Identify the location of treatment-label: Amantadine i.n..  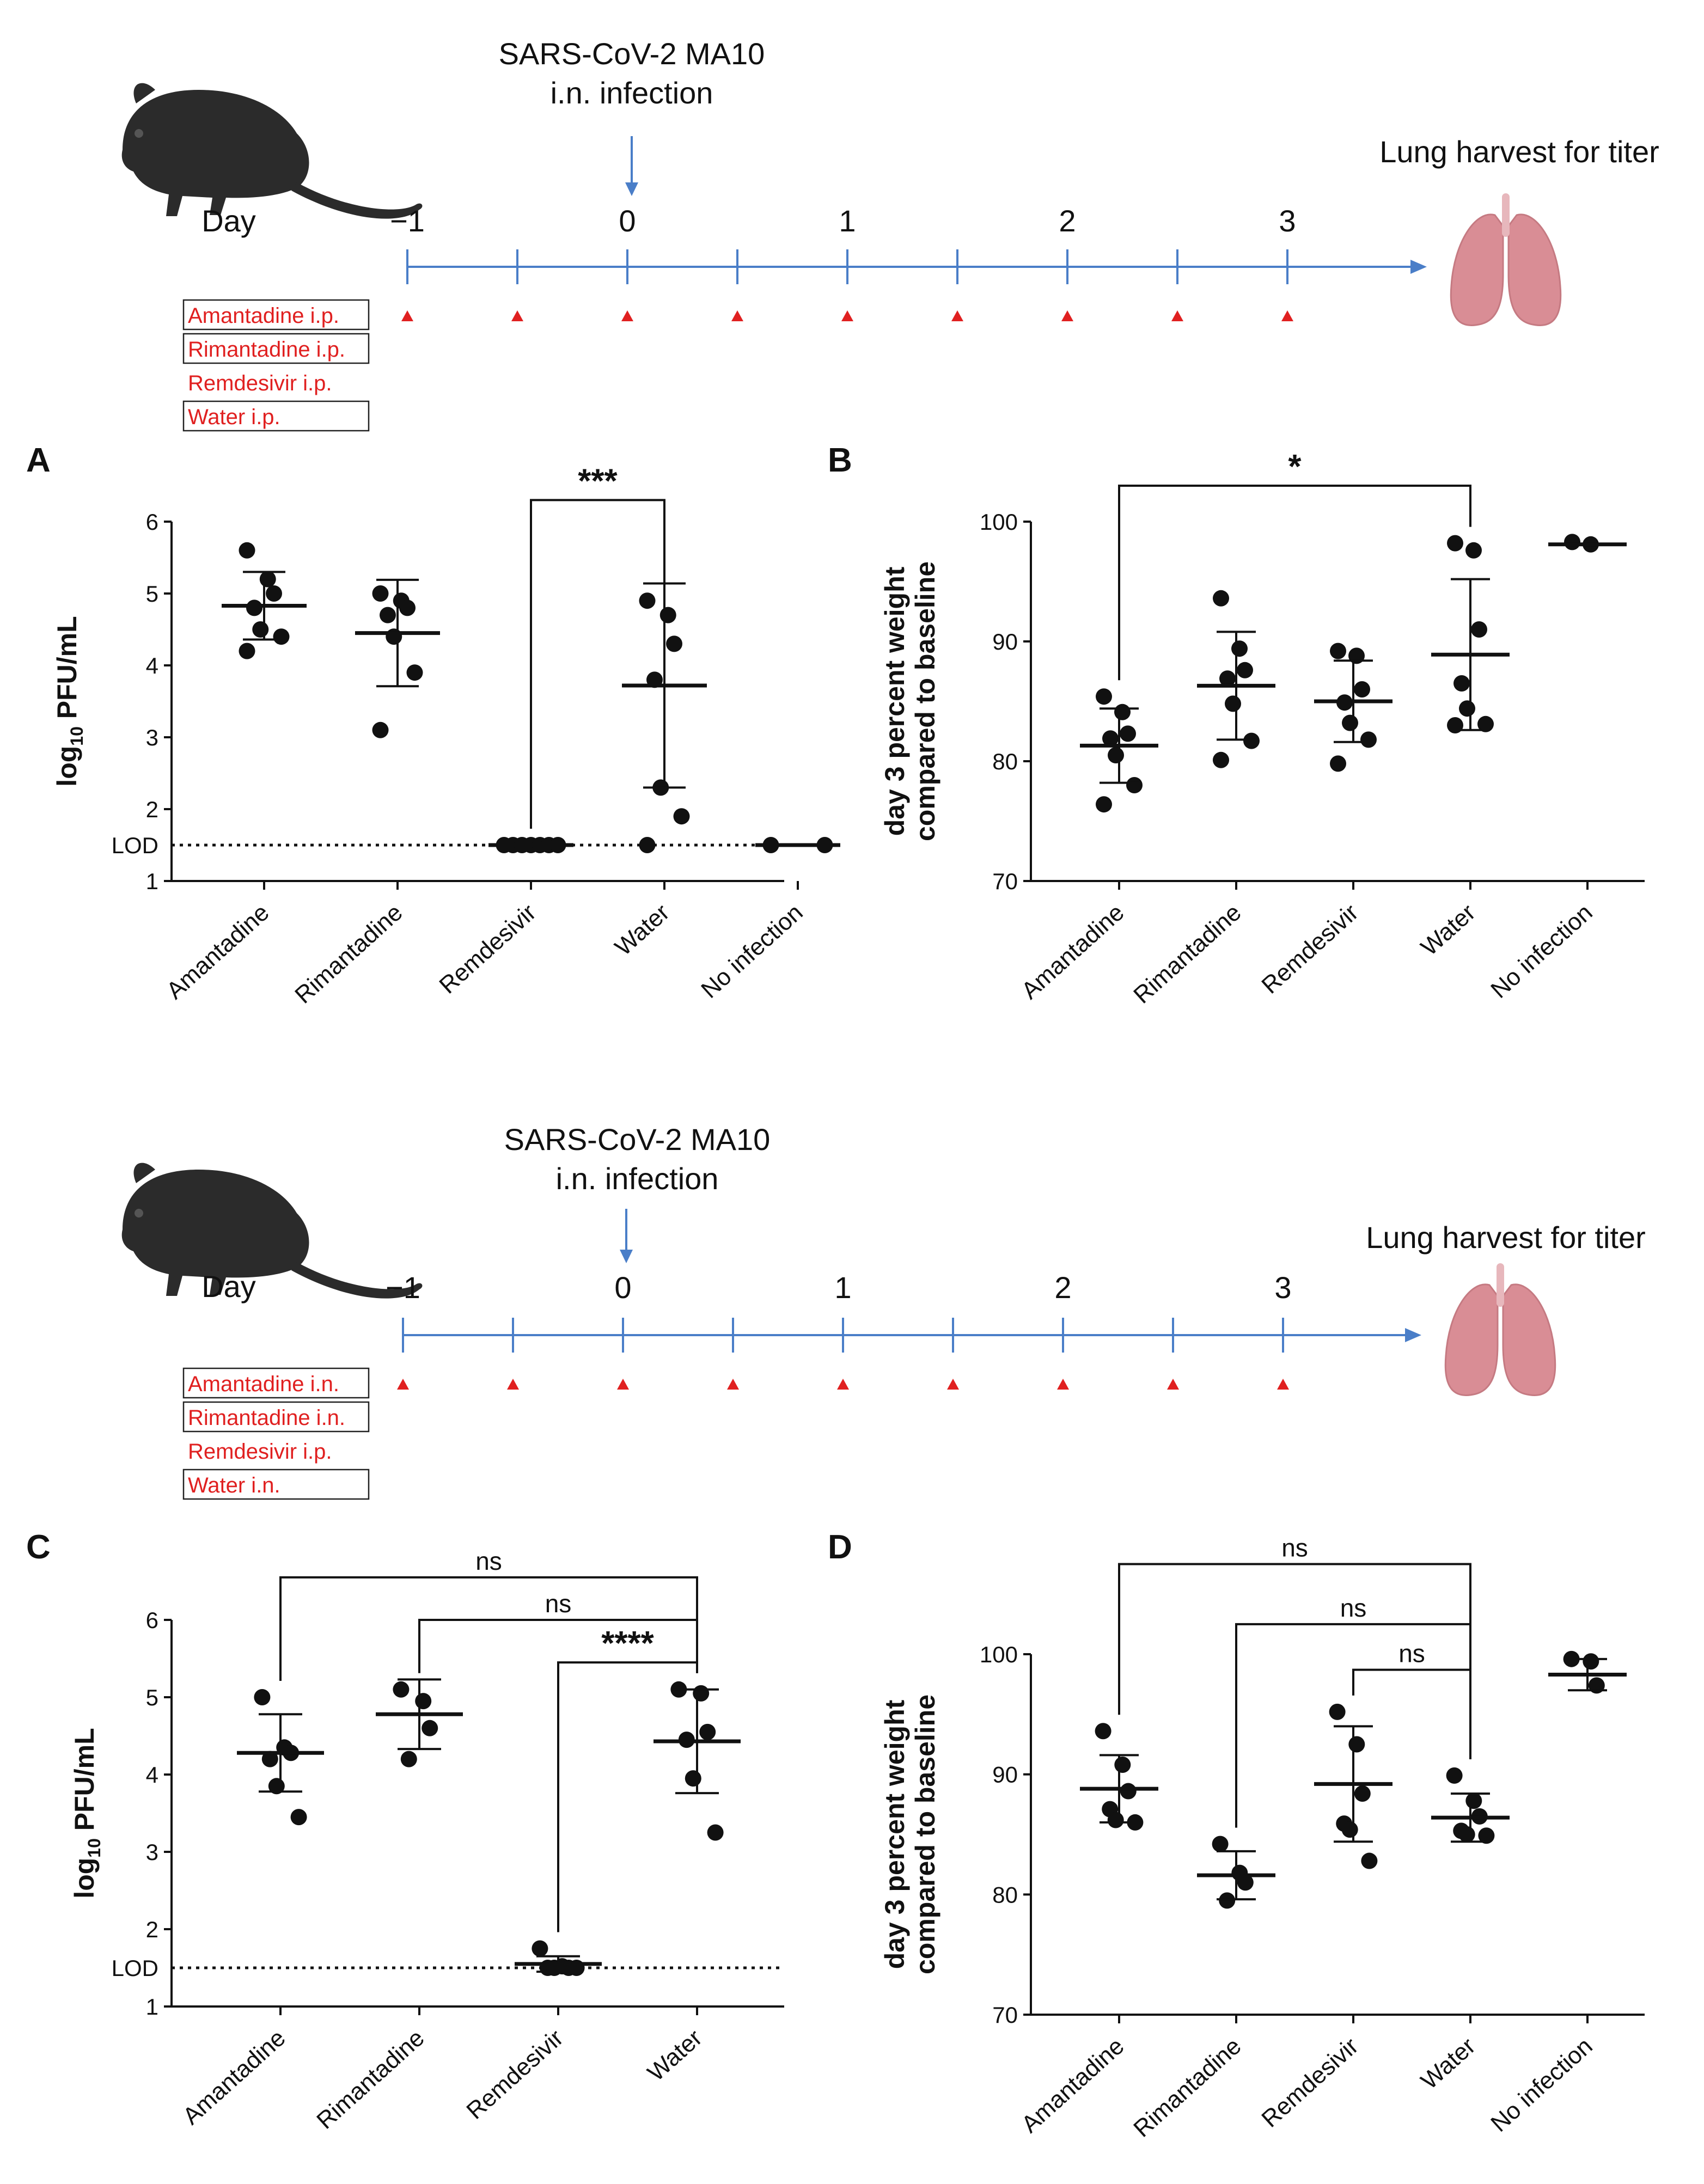
(263, 1384).